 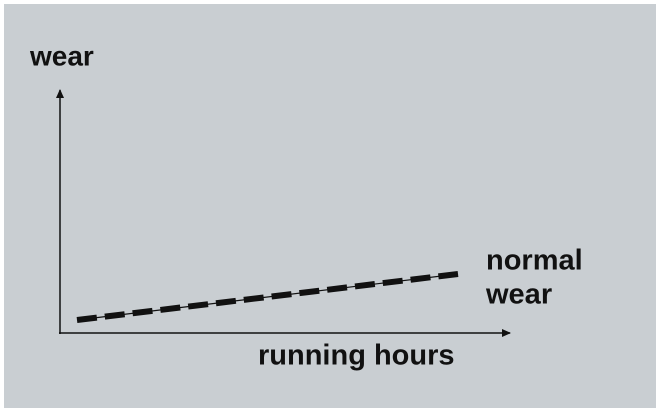 What do you see at coordinates (518, 295) in the screenshot?
I see `line-label: wear` at bounding box center [518, 295].